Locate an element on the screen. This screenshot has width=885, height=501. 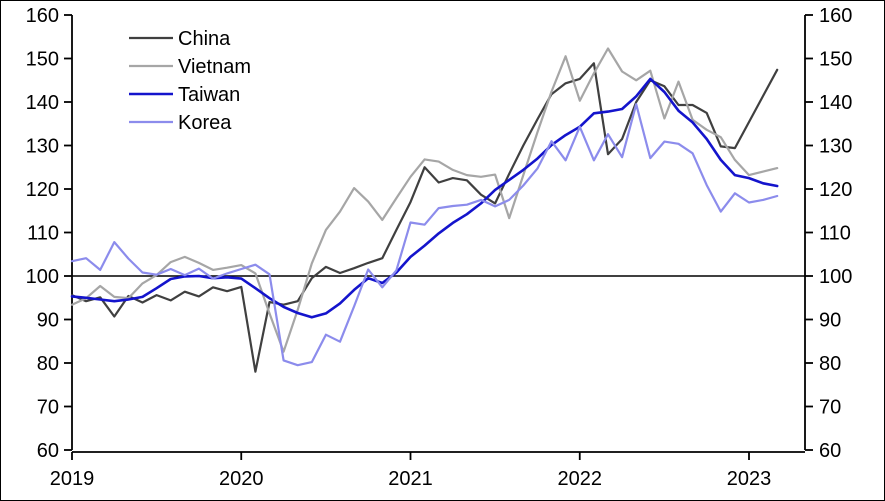
y-tick-label-left: 120 is located at coordinates (42, 190).